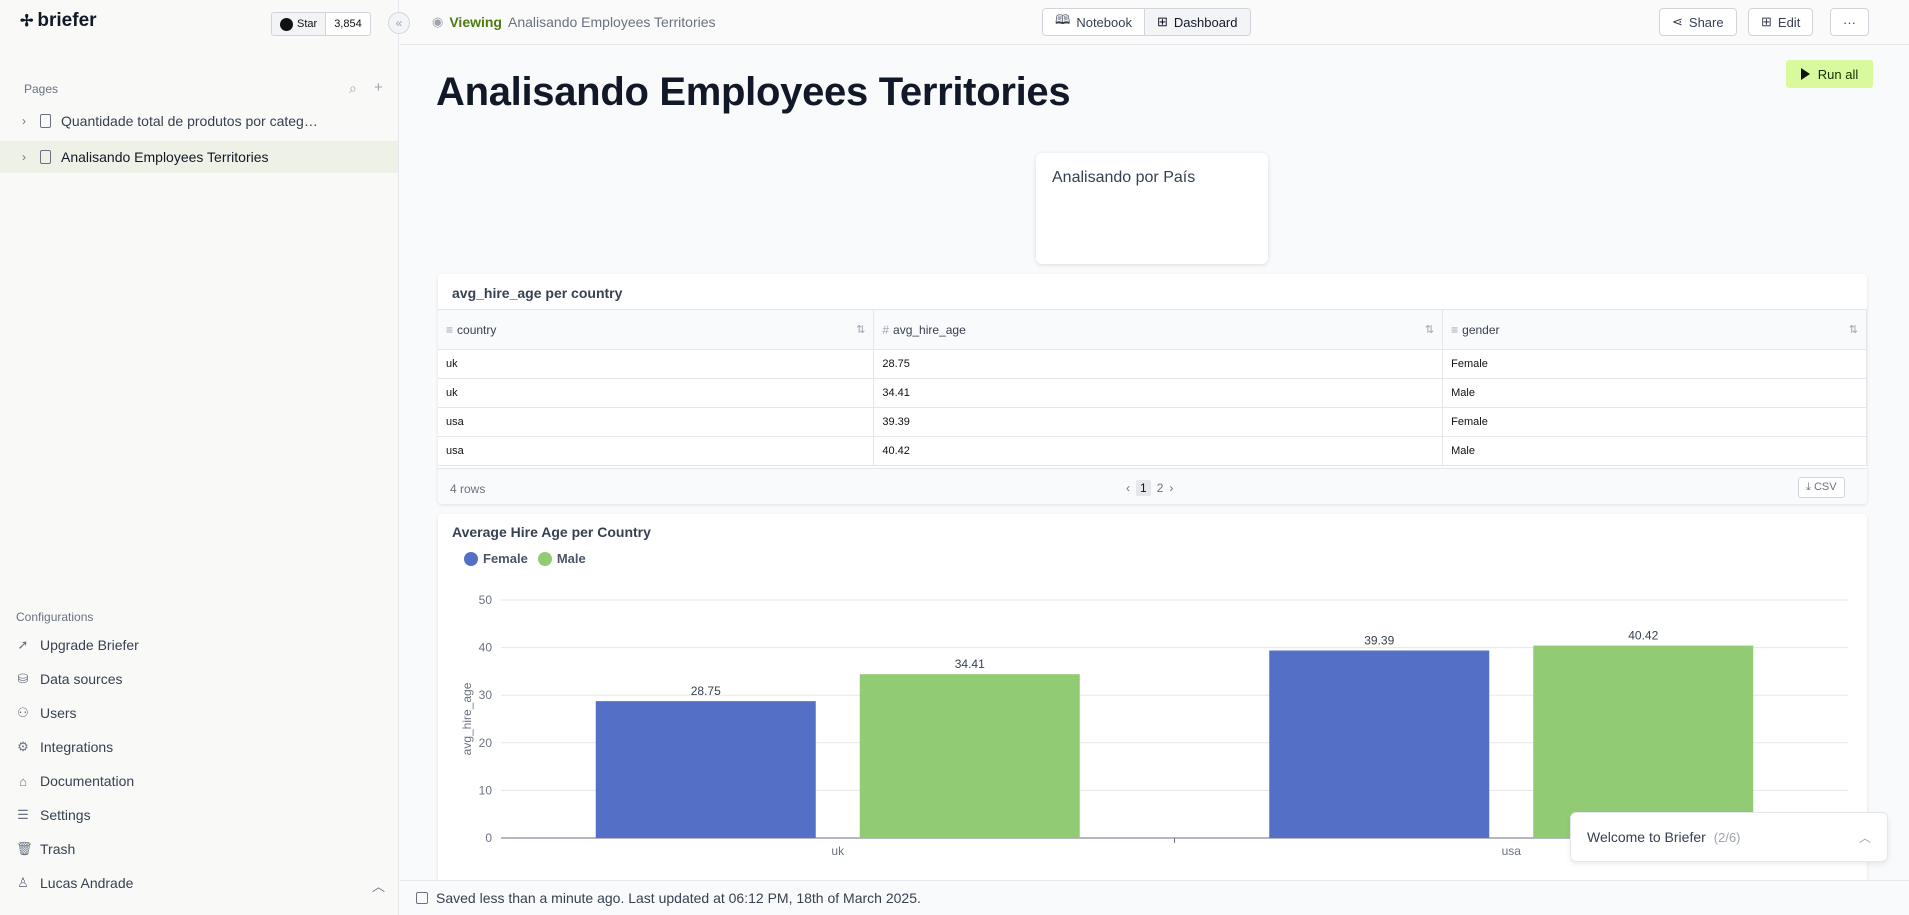 This screenshot has width=1909, height=915. Describe the element at coordinates (1706, 22) in the screenshot. I see `share-label: Share` at that location.